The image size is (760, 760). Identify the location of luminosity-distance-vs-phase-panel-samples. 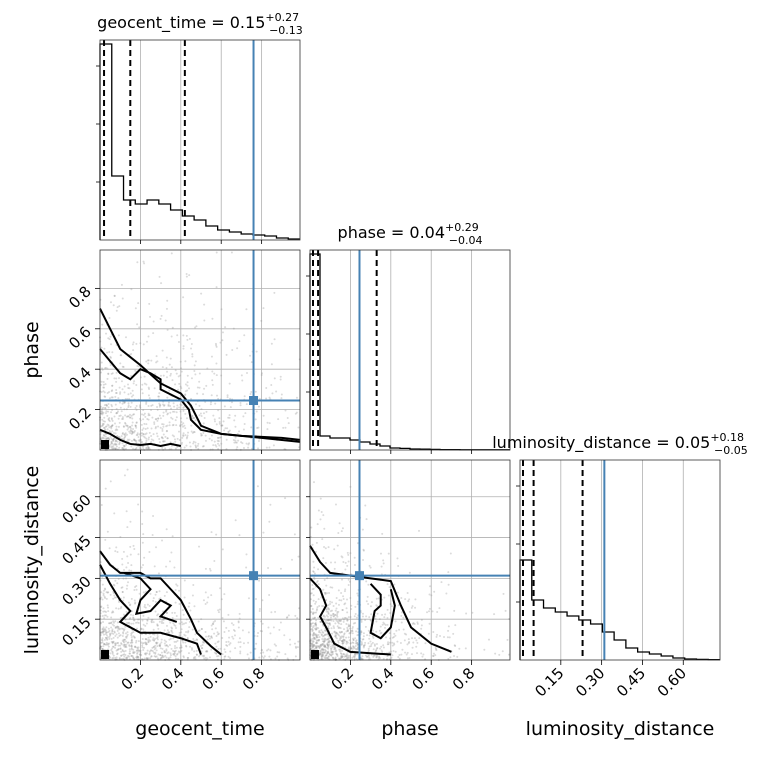
(410, 571).